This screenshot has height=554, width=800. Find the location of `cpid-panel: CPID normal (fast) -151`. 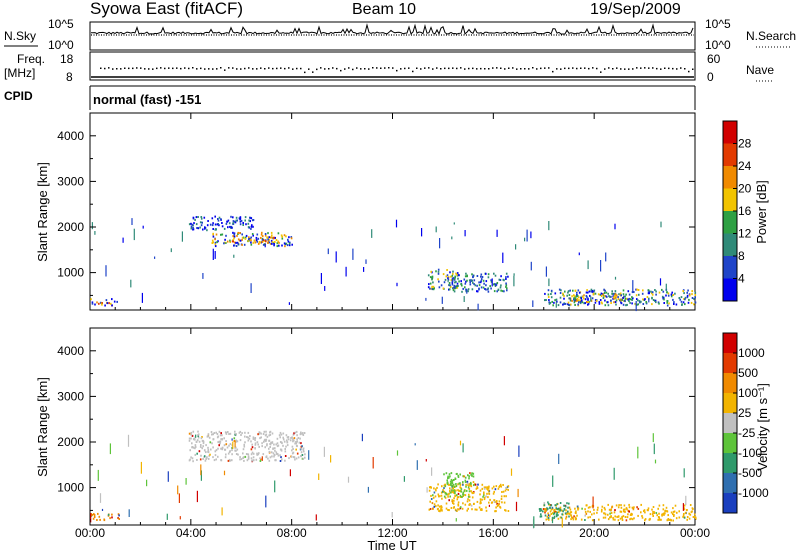

cpid-panel: CPID normal (fast) -151 is located at coordinates (350, 97).